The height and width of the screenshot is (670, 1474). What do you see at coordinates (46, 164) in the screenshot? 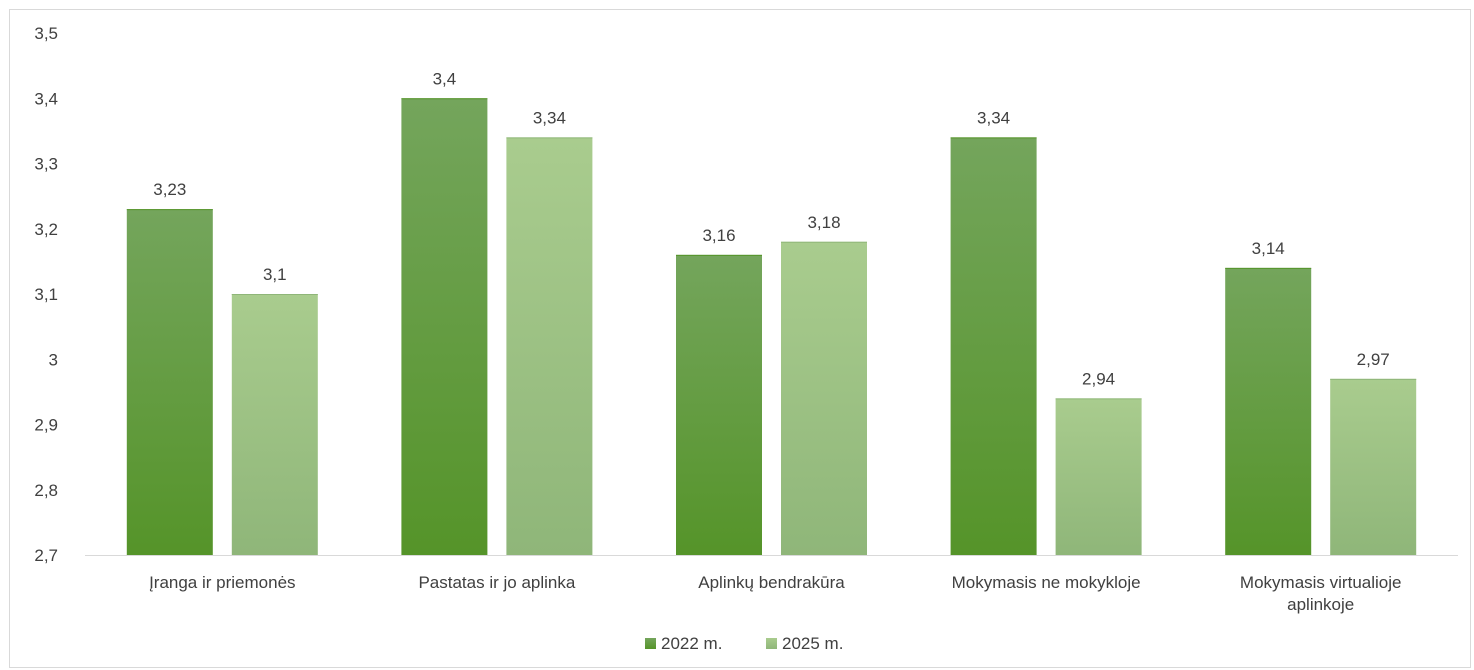
I see `y-tick-label: 3,3` at bounding box center [46, 164].